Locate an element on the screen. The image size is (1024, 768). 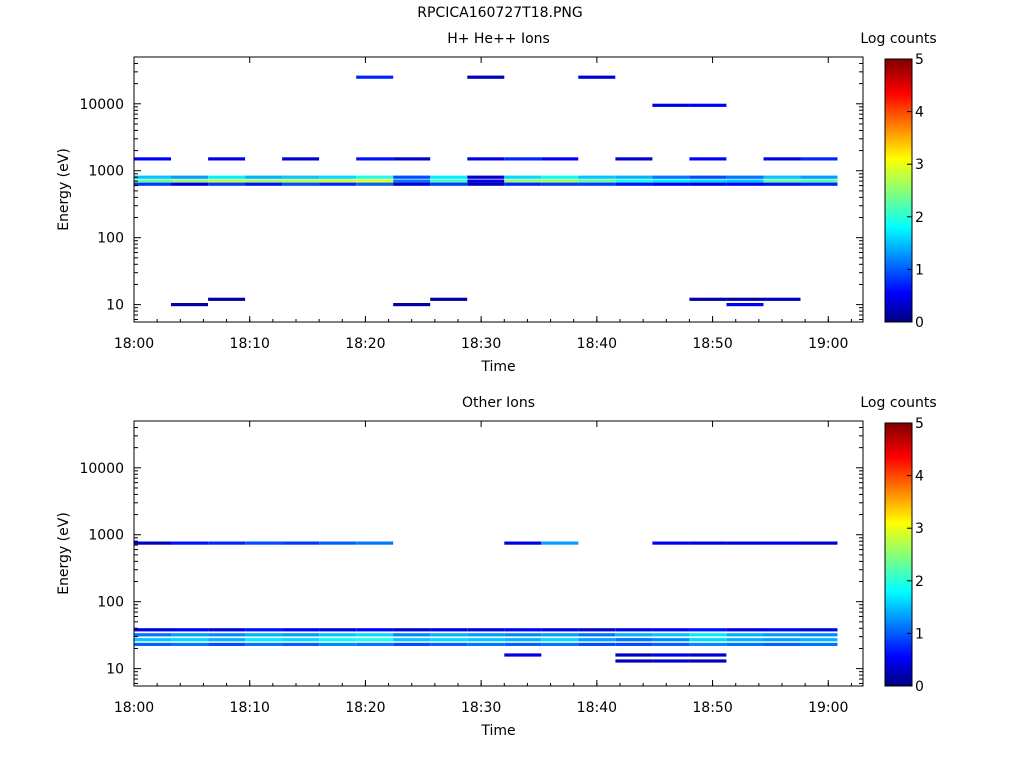
colorbar-tick-label: 3 is located at coordinates (919, 165).